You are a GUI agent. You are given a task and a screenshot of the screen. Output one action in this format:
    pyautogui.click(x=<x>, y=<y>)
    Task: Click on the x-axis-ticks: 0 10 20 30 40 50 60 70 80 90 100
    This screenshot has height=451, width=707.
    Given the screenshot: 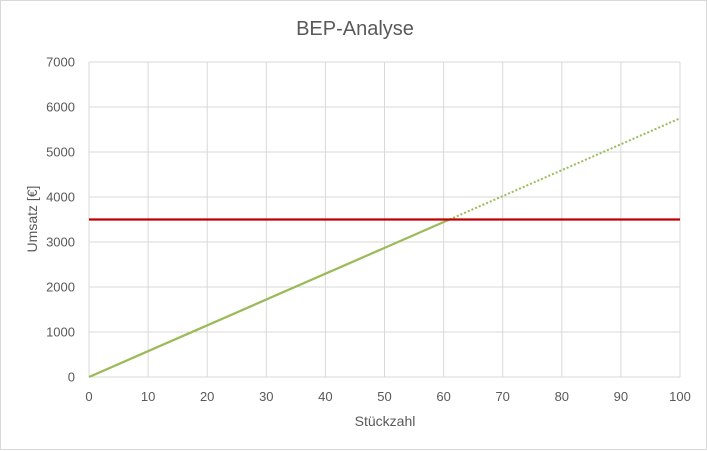 What is the action you would take?
    pyautogui.click(x=387, y=396)
    